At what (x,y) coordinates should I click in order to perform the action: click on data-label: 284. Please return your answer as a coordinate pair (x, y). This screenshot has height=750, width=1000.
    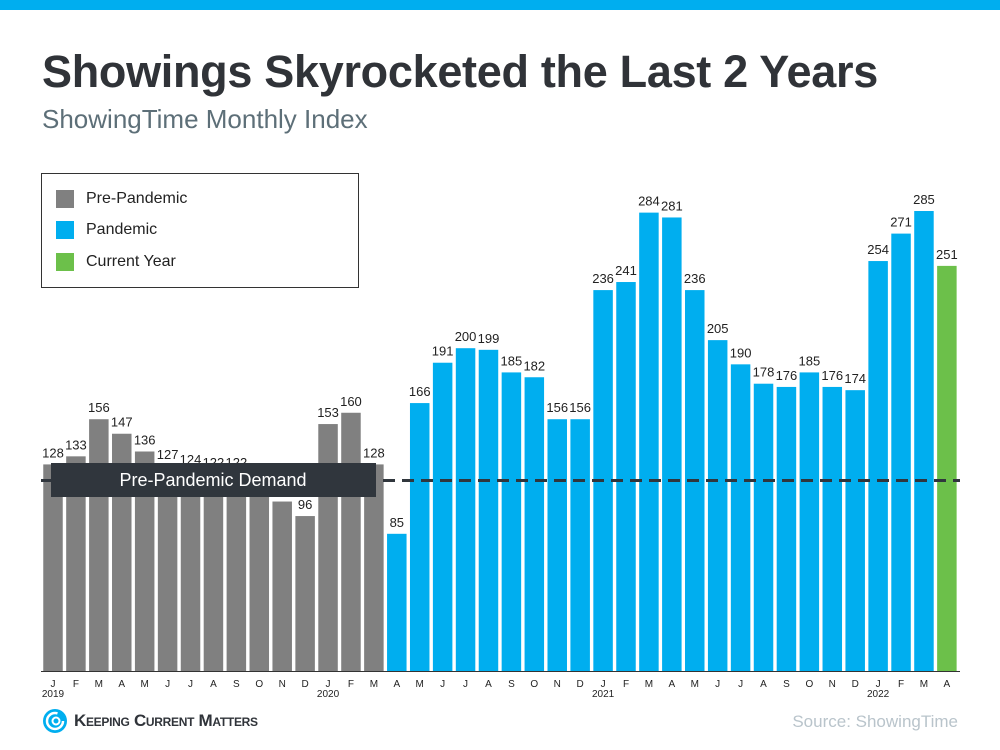
    Looking at the image, I should click on (649, 201).